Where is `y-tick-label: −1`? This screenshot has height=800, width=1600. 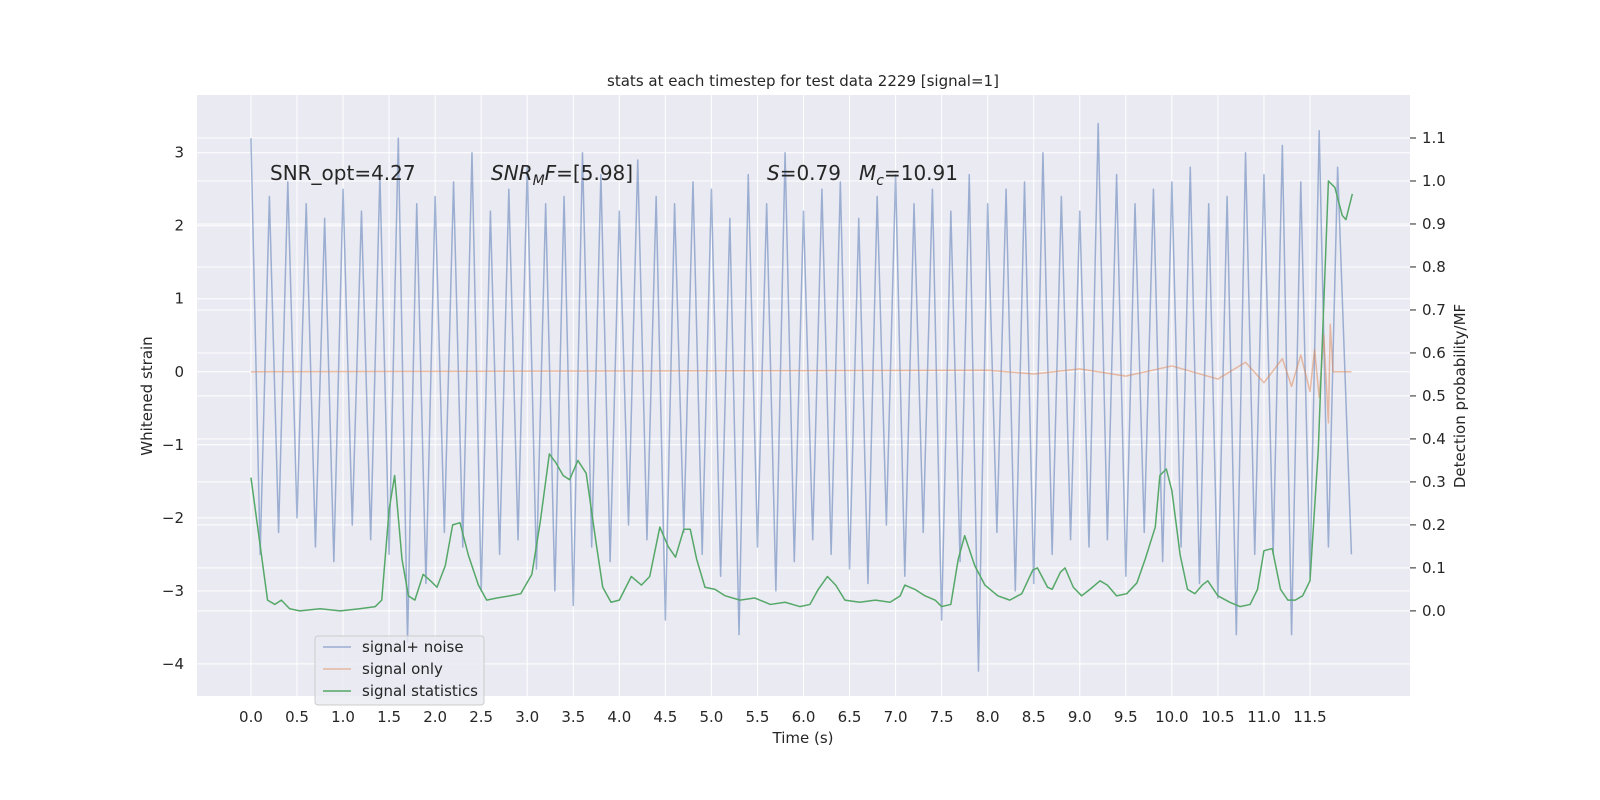
y-tick-label: −1 is located at coordinates (173, 445).